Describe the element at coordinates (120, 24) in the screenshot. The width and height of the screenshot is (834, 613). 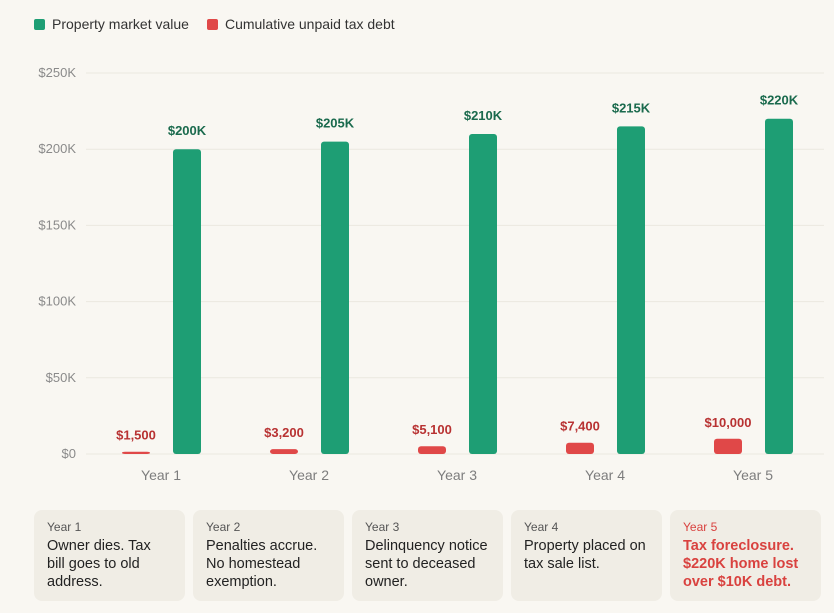
I see `legend-label-market-value: Property market value` at that location.